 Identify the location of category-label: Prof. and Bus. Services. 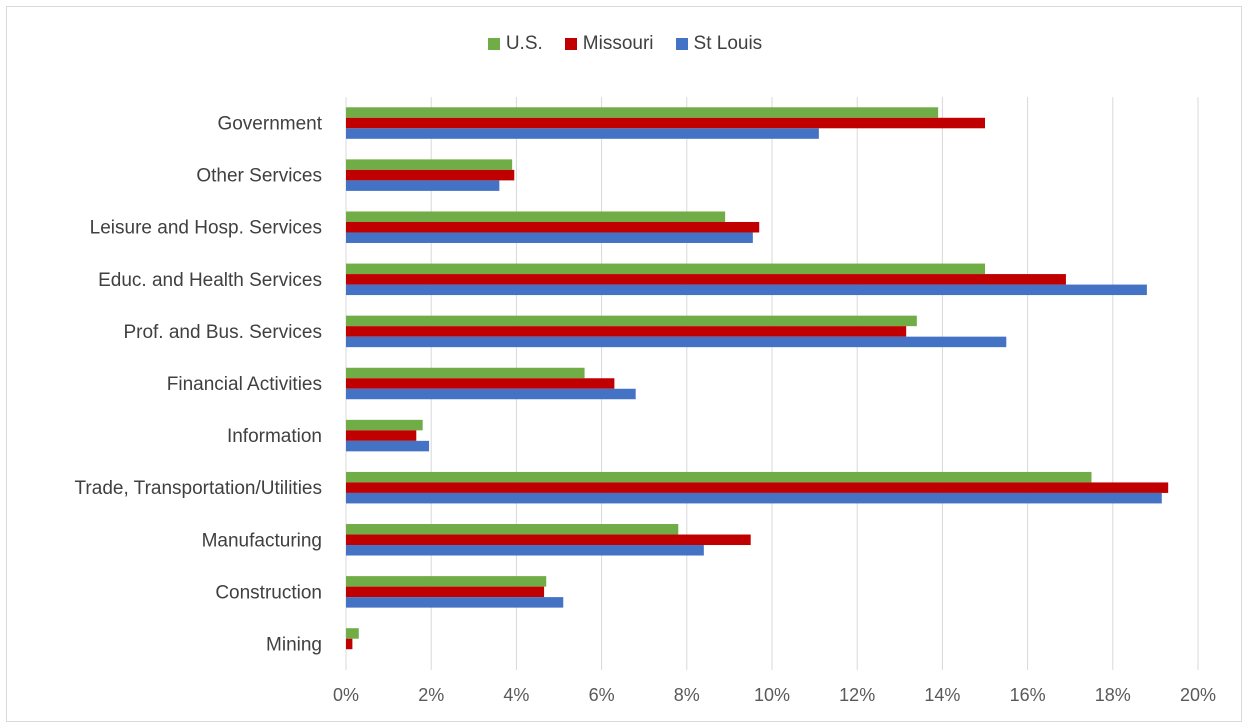
(222, 332).